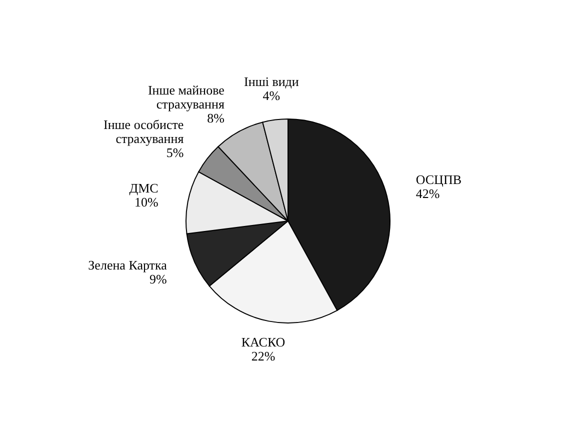 Image resolution: width=561 pixels, height=426 pixels. Describe the element at coordinates (271, 96) in the screenshot. I see `data-label: 4%` at that location.